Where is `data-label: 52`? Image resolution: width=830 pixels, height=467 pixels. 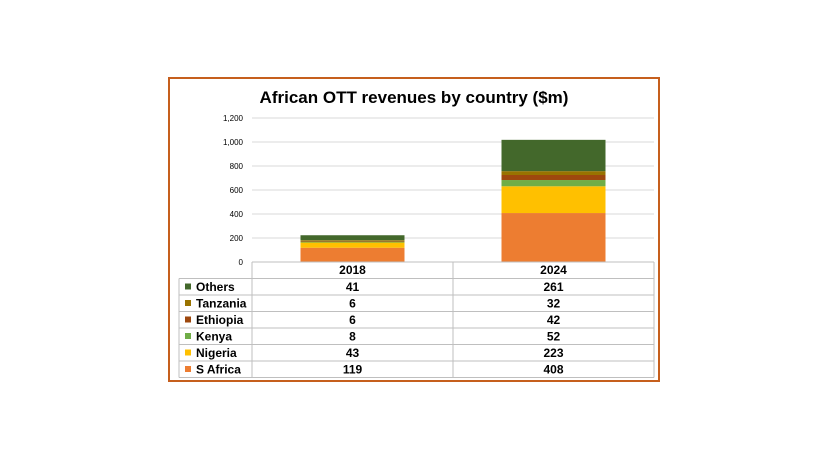 data-label: 52 is located at coordinates (554, 337).